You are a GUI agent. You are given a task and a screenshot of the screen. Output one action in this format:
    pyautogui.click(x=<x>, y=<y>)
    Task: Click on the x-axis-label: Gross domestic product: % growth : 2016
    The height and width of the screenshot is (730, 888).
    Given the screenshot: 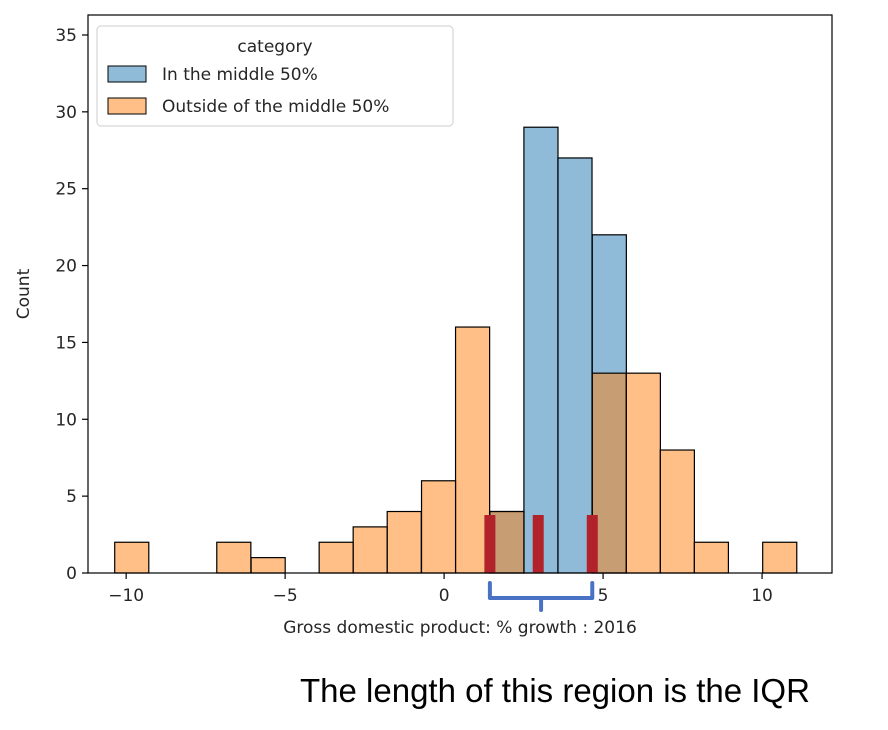 What is the action you would take?
    pyautogui.click(x=460, y=628)
    